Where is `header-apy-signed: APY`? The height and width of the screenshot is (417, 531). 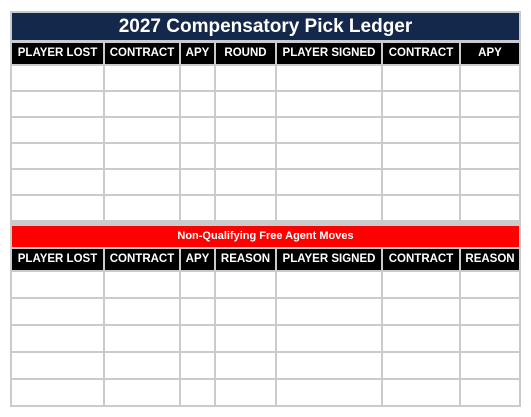 header-apy-signed: APY is located at coordinates (490, 53).